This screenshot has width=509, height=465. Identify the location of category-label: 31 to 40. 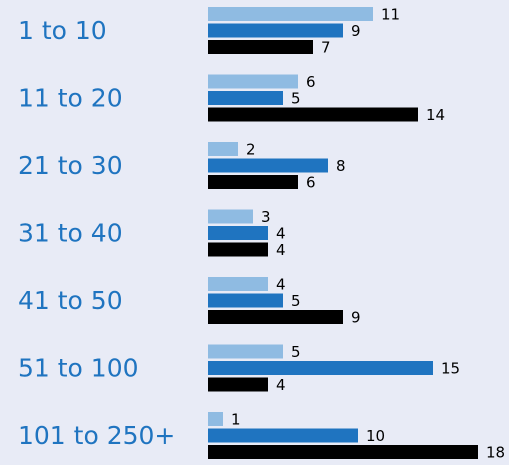
(70, 233).